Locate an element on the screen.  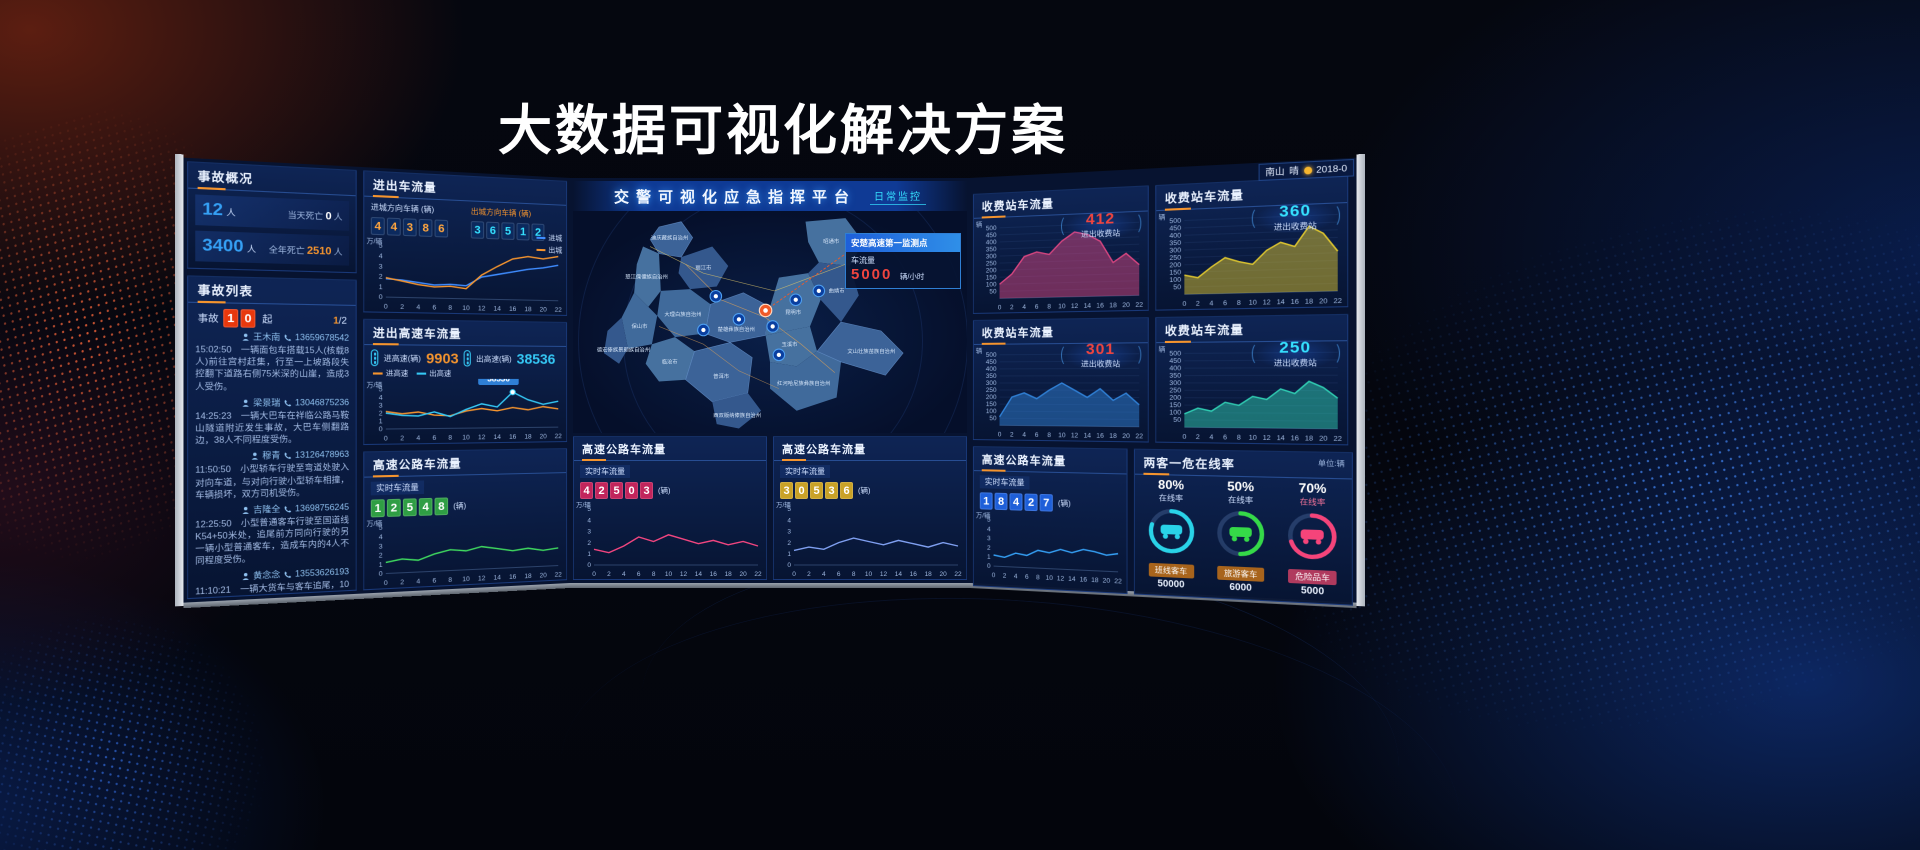
highway-flow-chart-1: 万/辆 0 1 2 3 4 5 0 2 4 6 8 10 12 14 16 18 20 22 is located at coordinates (465, 550).